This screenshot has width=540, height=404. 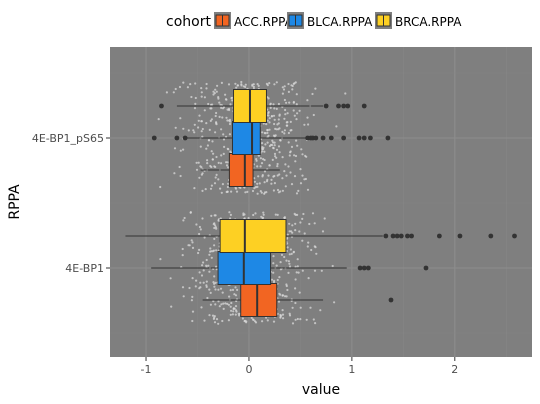 What do you see at coordinates (314, 21) in the screenshot?
I see `legend: cohort ACC.RPPA BLCA.RPPA BRCA.RPPA` at bounding box center [314, 21].